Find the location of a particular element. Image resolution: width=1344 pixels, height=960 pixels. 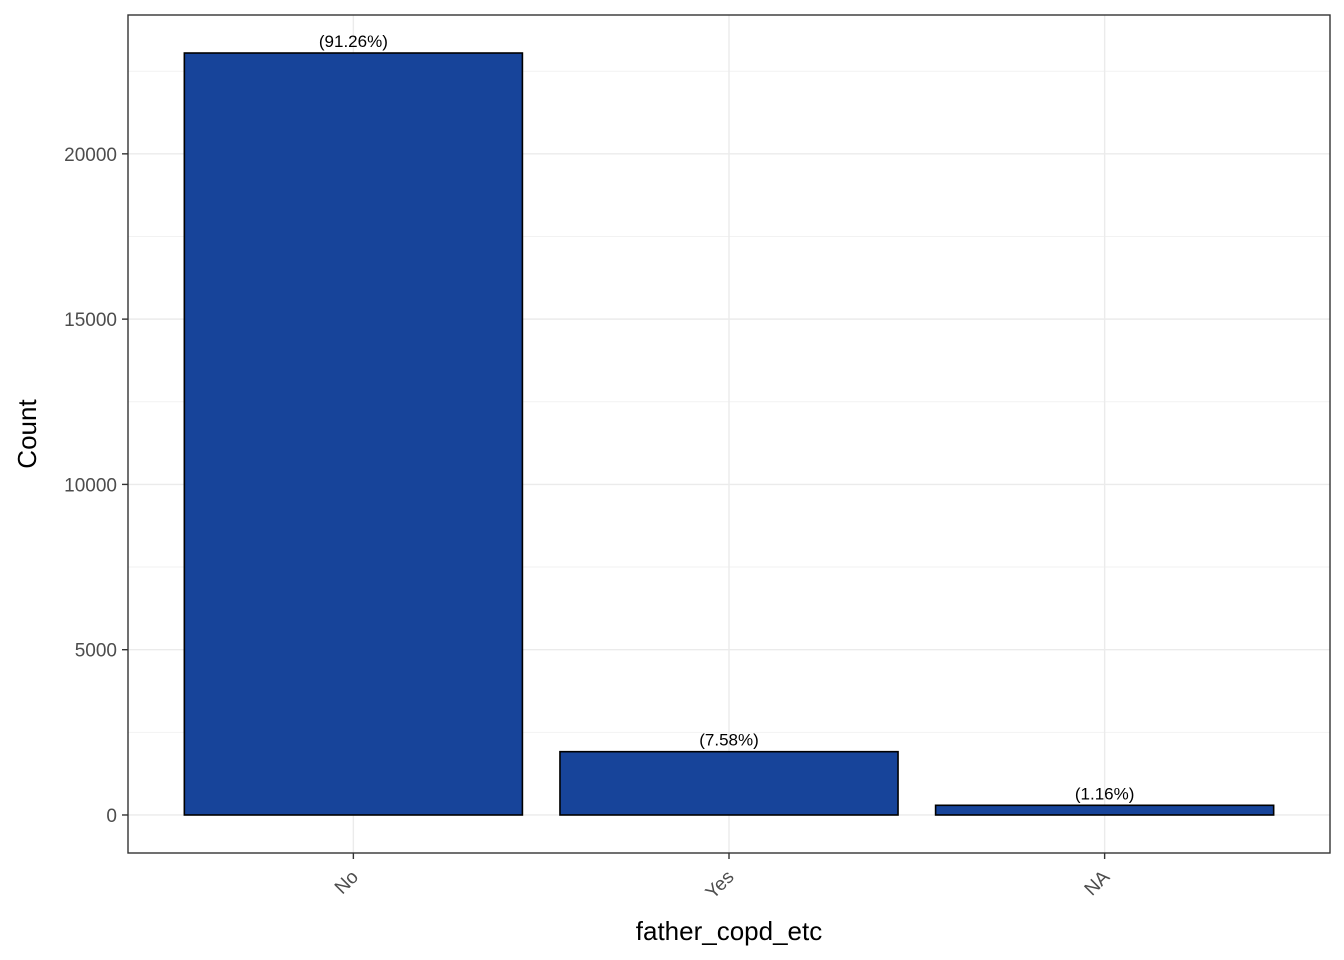

data-label: (91.26%) is located at coordinates (353, 41).